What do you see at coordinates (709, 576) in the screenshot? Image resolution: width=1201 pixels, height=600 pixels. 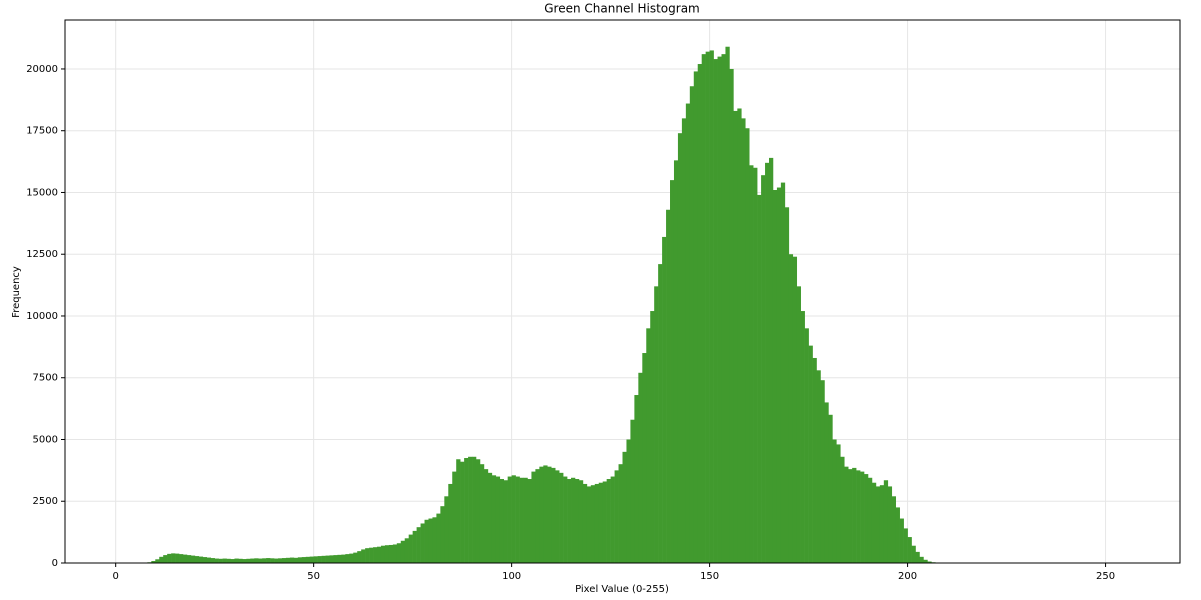 I see `x-tick-label: 150` at bounding box center [709, 576].